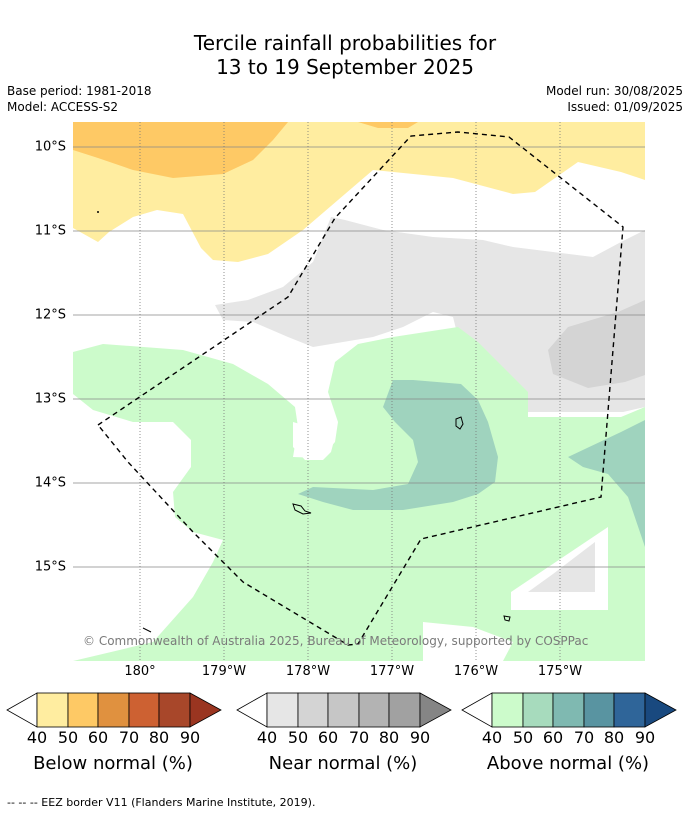  What do you see at coordinates (343, 763) in the screenshot?
I see `near-normal-legend-title: Near normal (%)` at bounding box center [343, 763].